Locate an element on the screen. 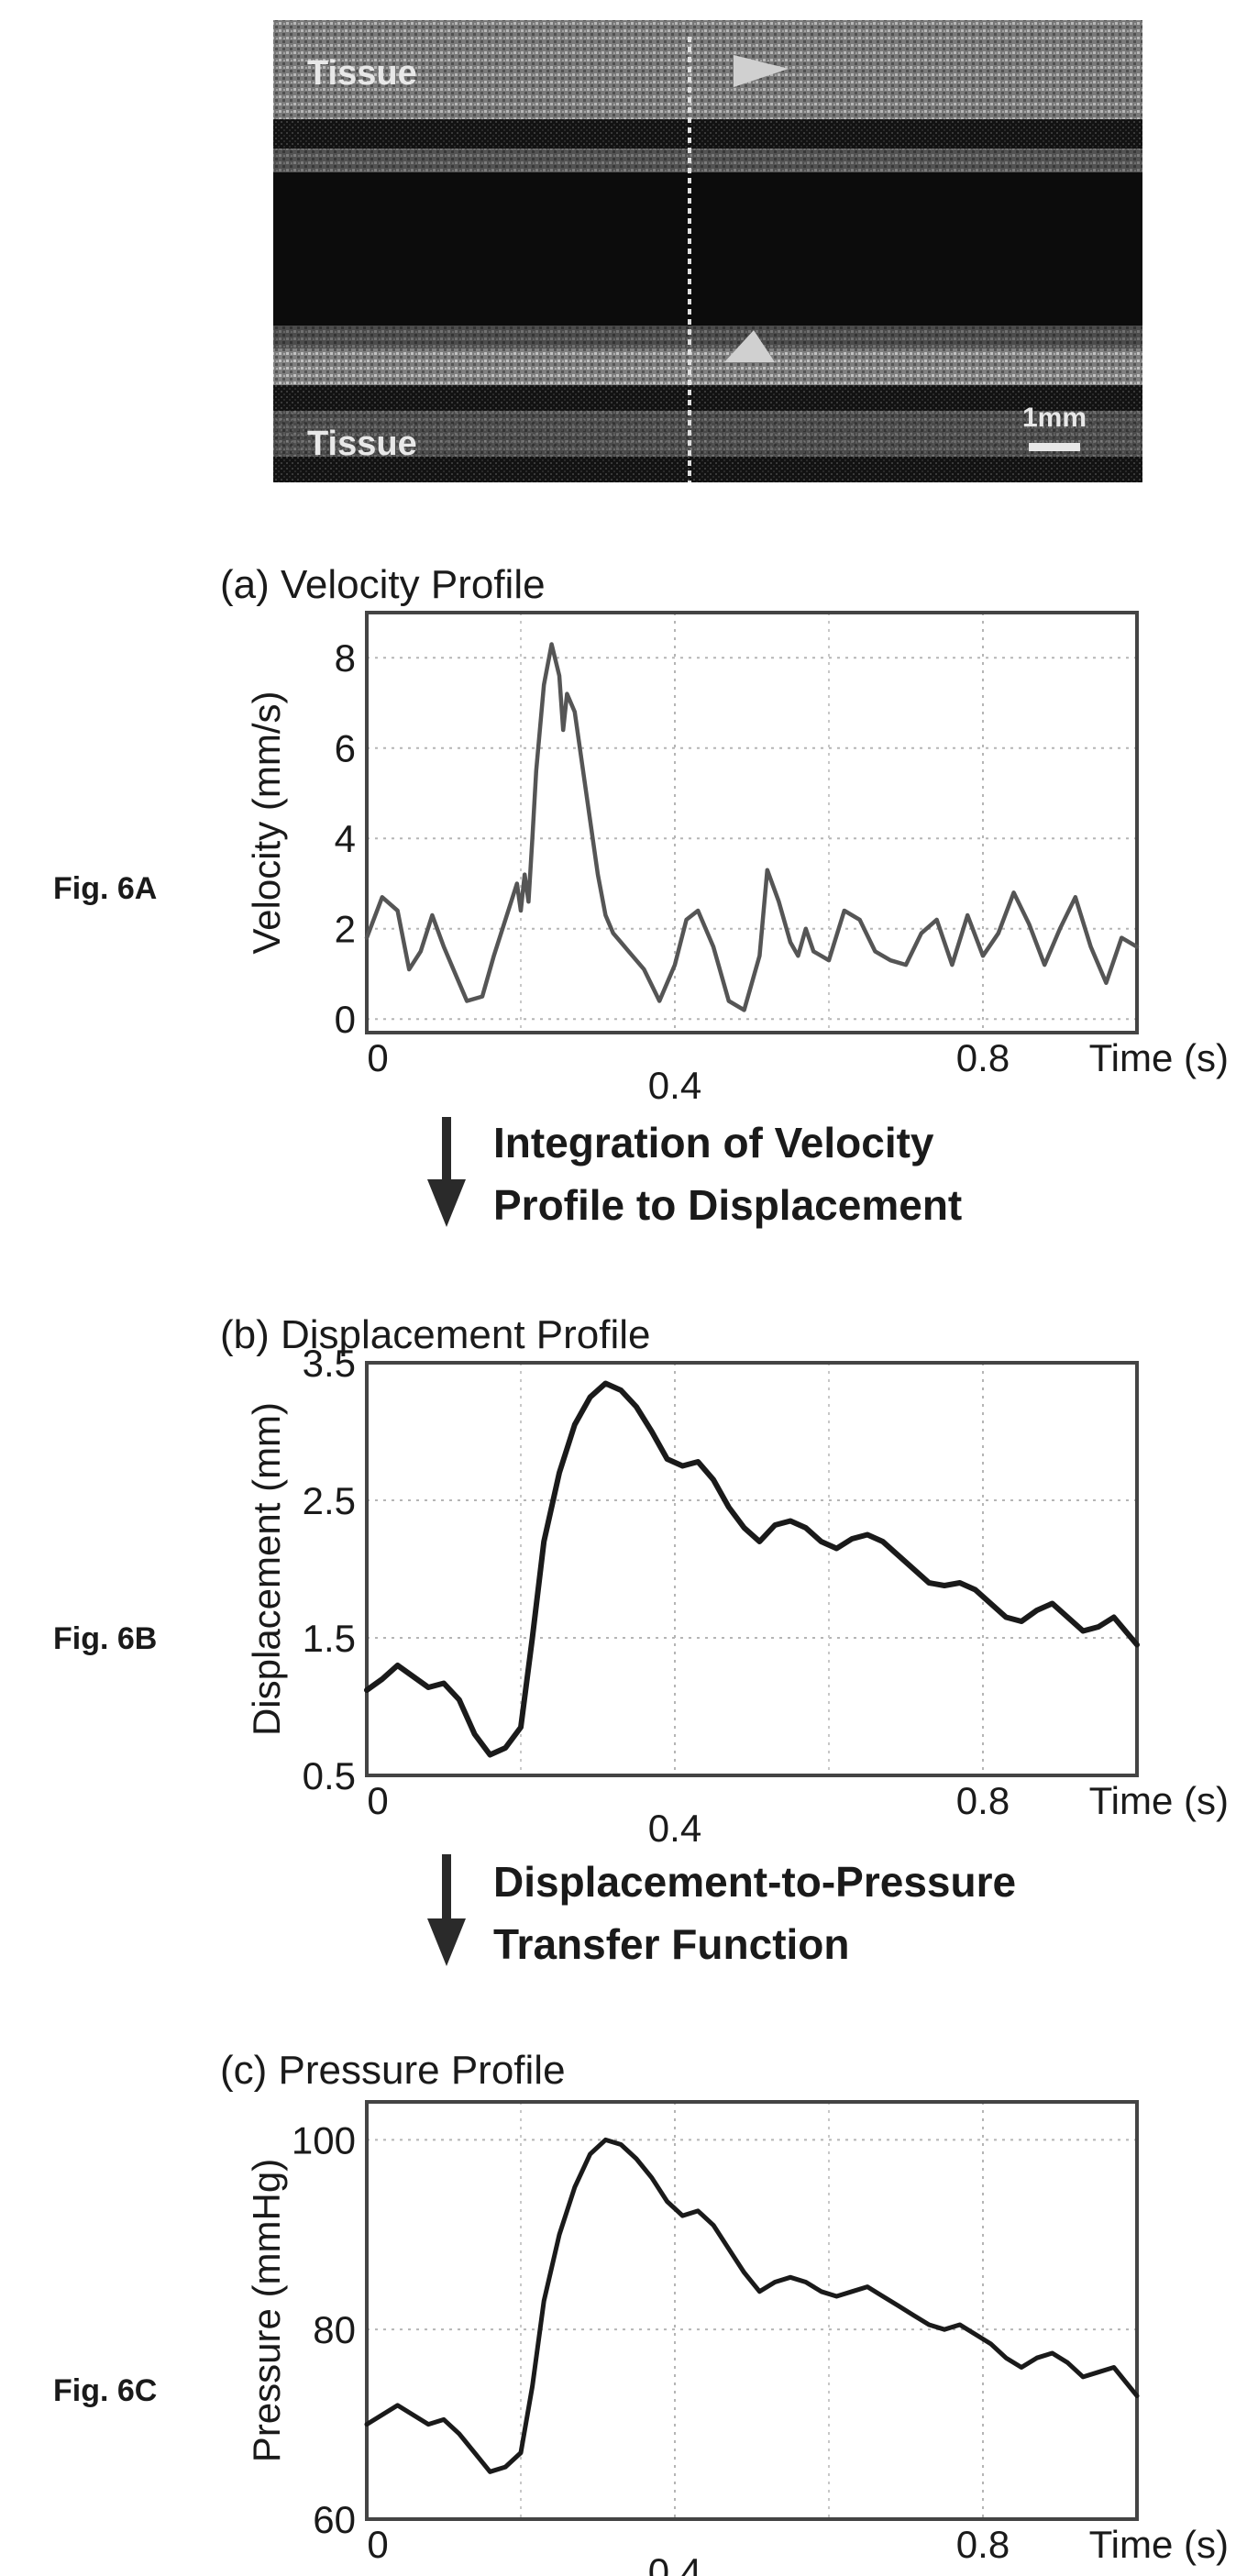  fig-label: Fig. 6A is located at coordinates (105, 888).